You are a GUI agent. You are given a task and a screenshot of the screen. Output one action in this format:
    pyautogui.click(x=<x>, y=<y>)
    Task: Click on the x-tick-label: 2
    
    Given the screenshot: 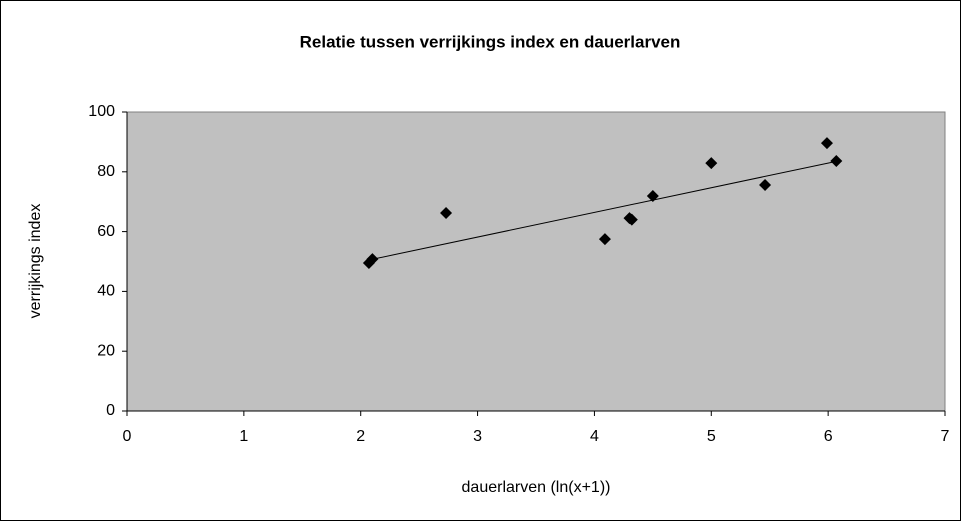 What is the action you would take?
    pyautogui.click(x=360, y=436)
    